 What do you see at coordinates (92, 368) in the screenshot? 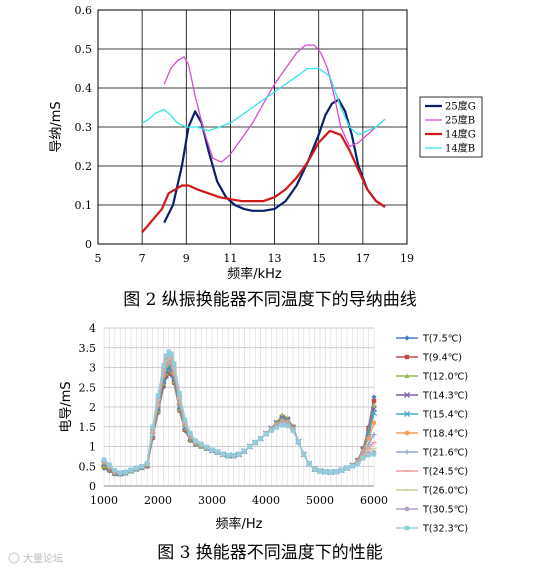
I see `y-tick-label: 3` at bounding box center [92, 368].